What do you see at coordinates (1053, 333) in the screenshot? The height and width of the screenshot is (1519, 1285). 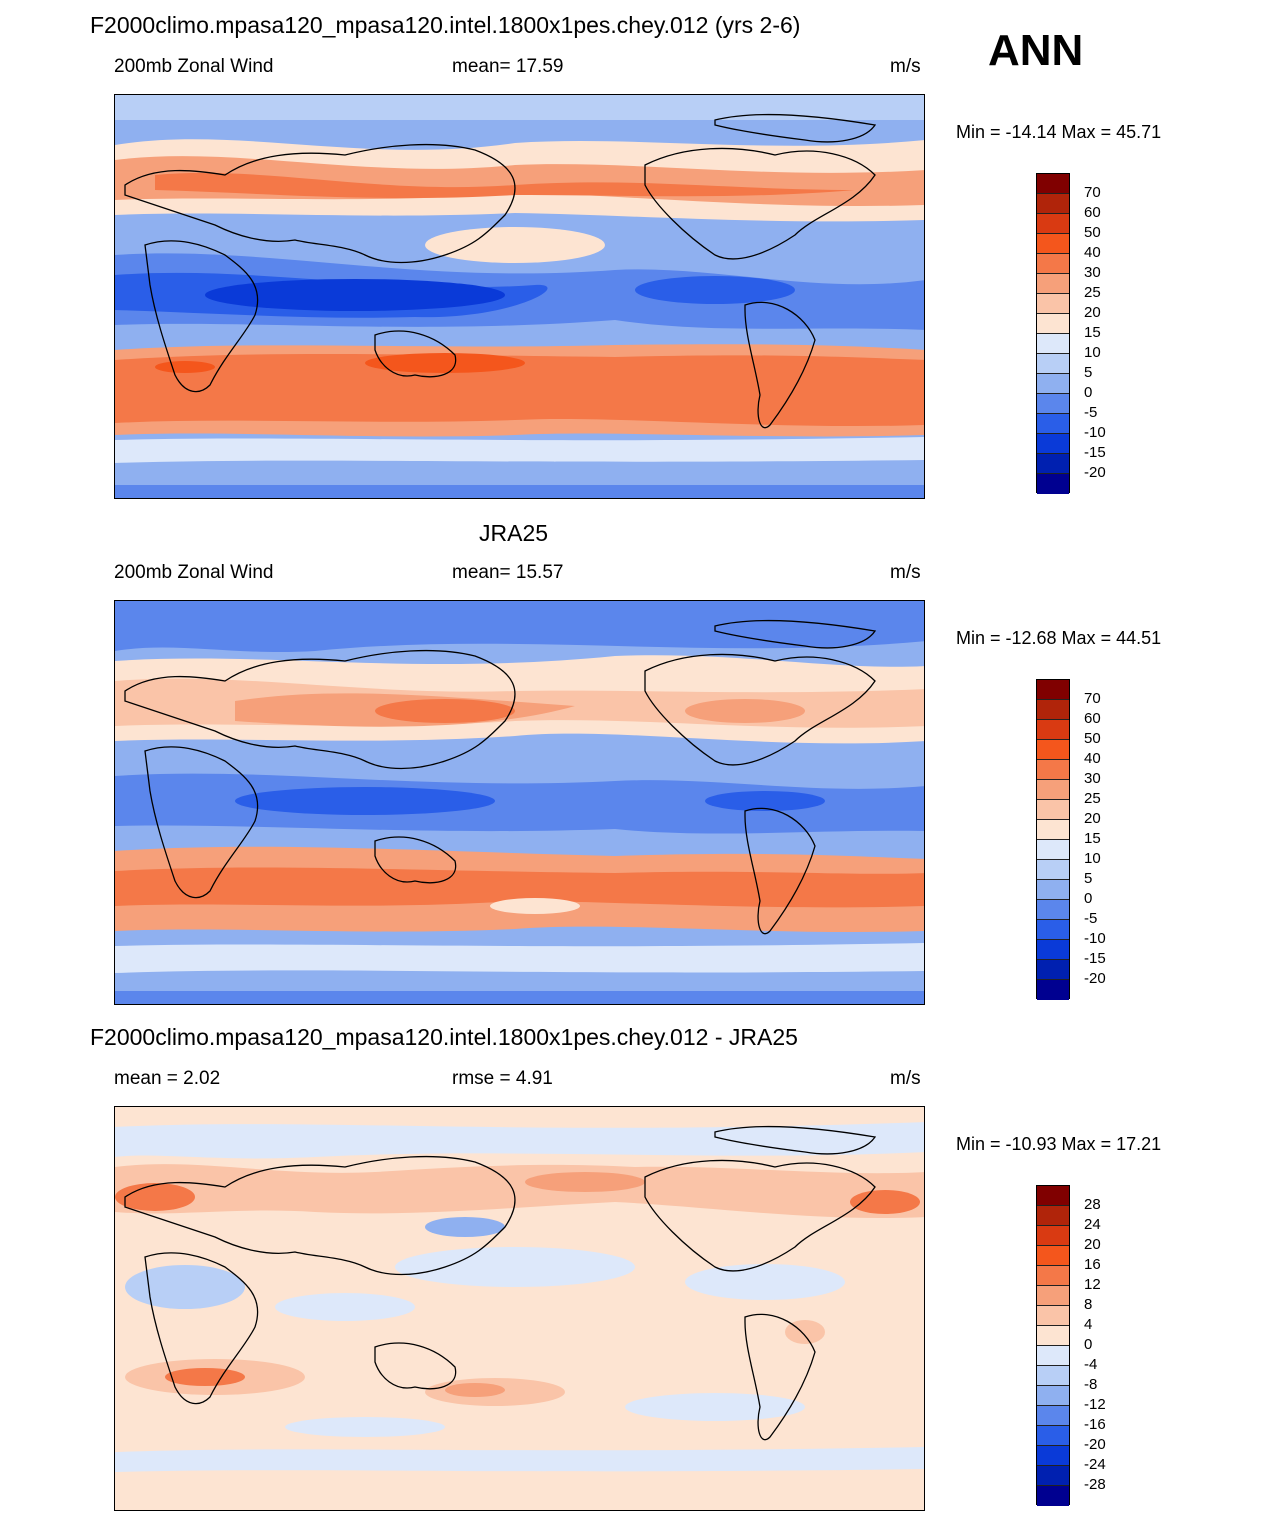 I see `colorbar-model` at bounding box center [1053, 333].